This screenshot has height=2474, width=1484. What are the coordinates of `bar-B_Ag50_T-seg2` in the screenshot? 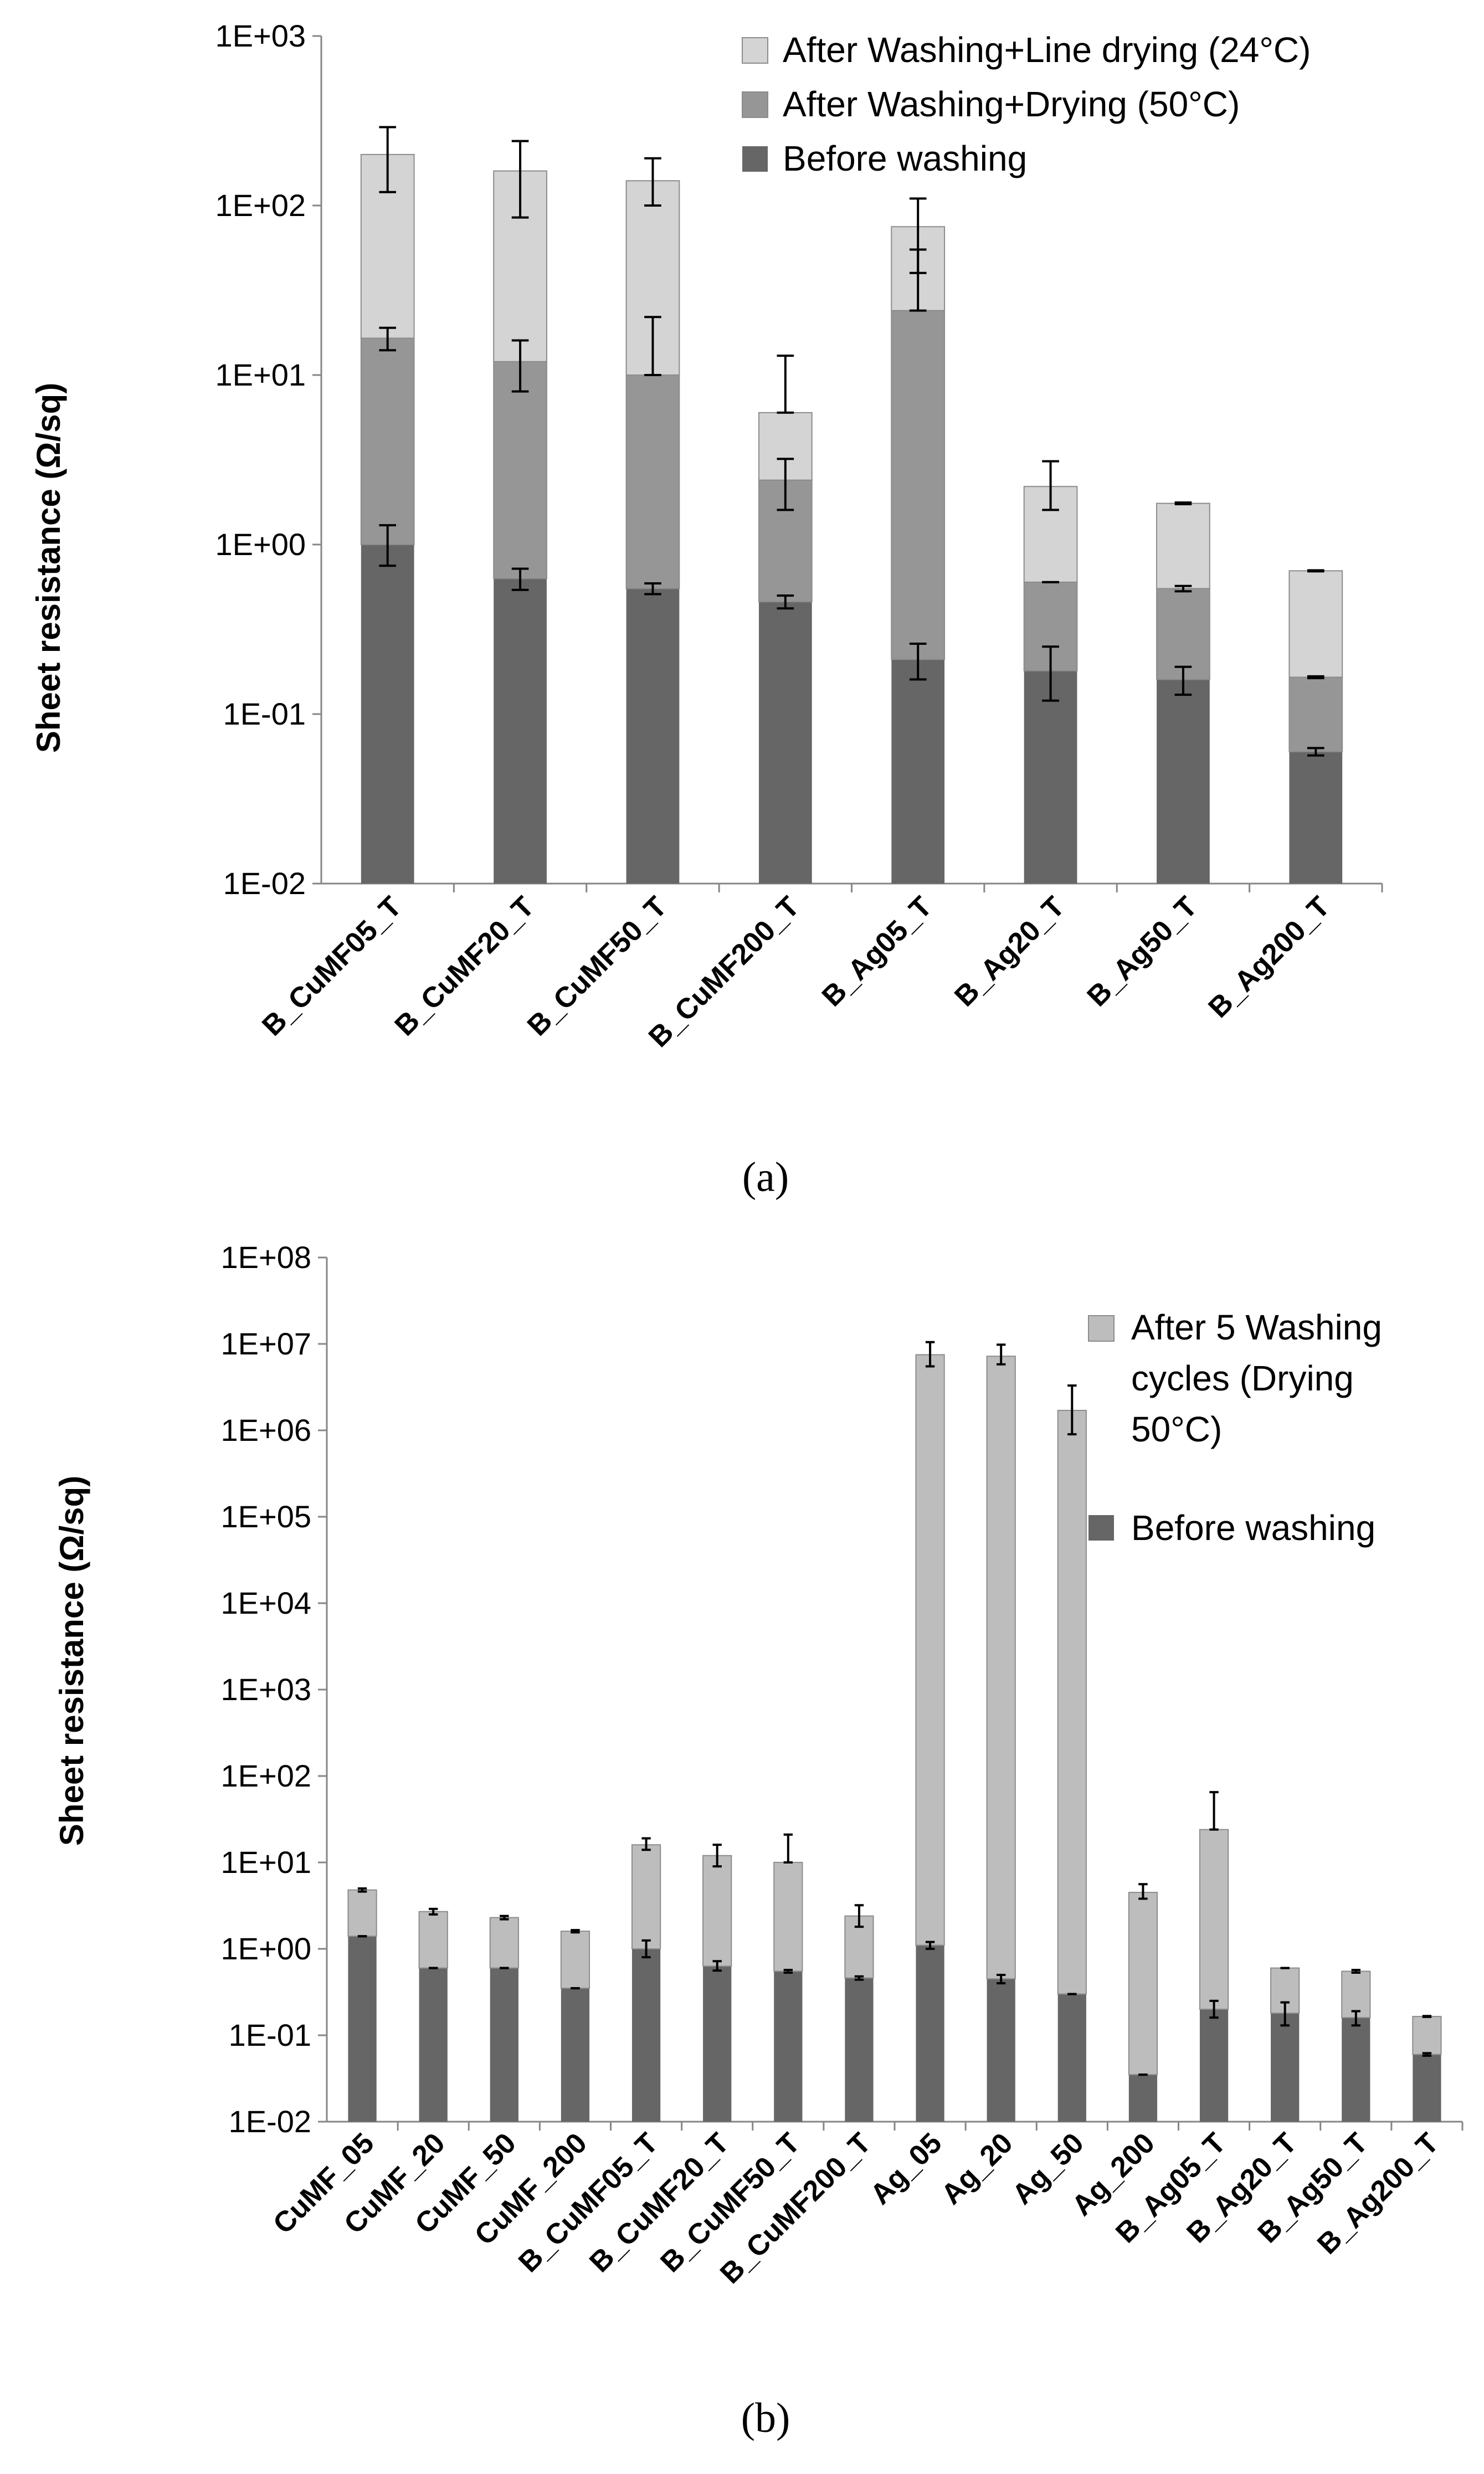 It's located at (1183, 545).